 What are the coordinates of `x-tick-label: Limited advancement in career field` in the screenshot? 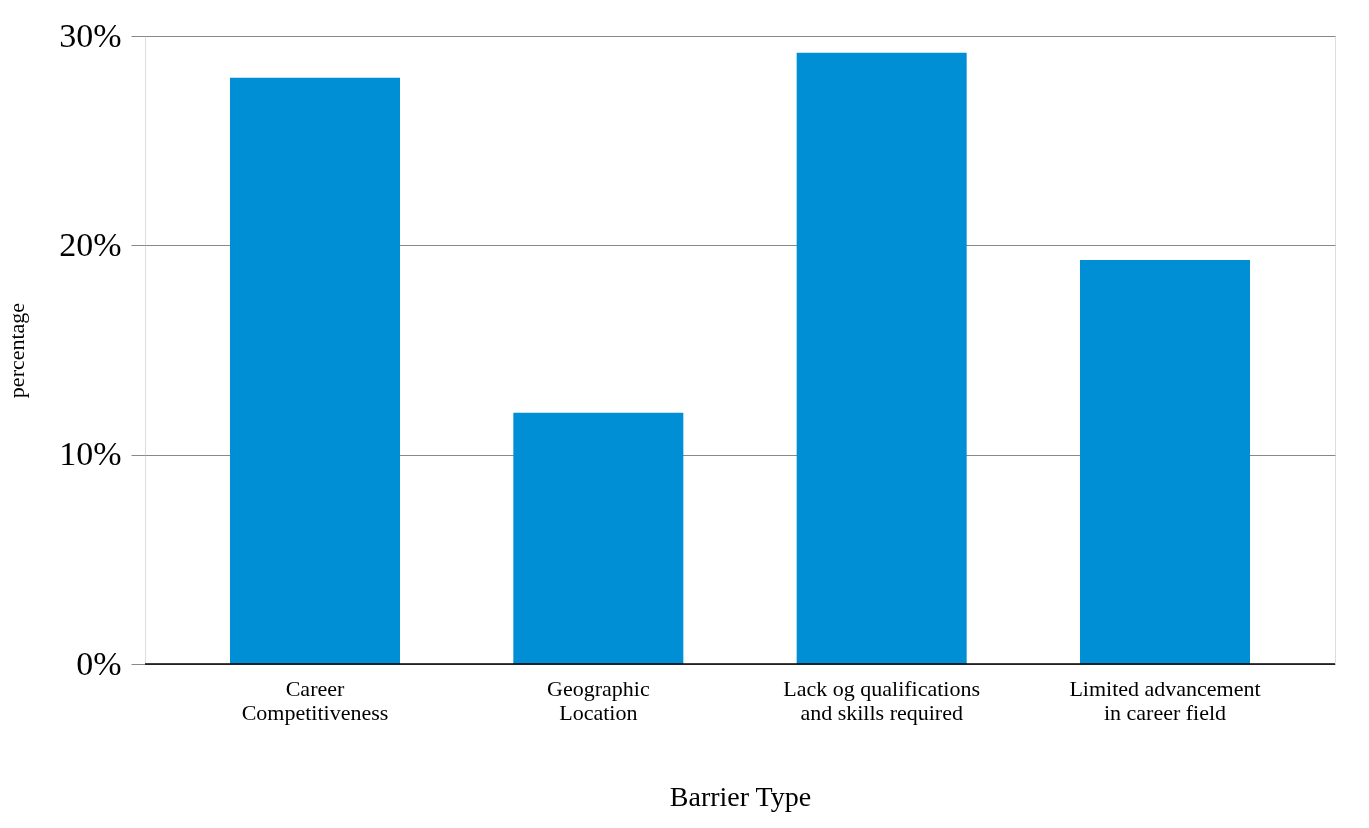 It's located at (1165, 700).